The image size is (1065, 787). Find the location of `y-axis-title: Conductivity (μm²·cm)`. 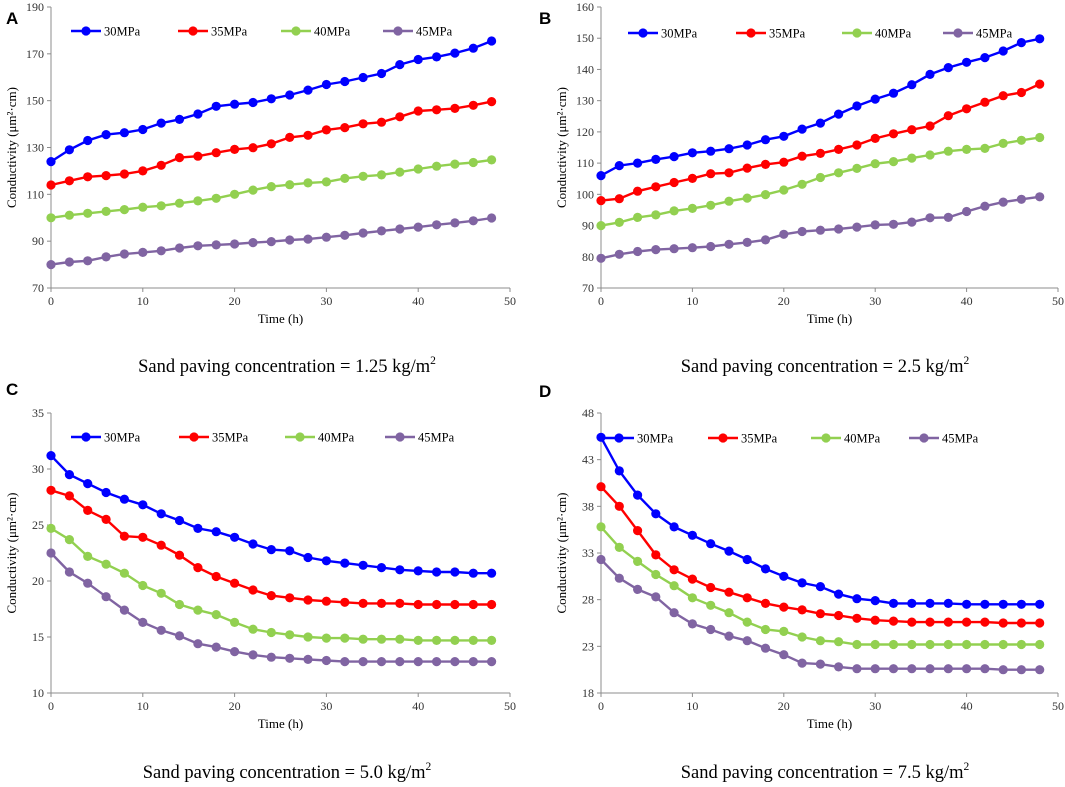

y-axis-title: Conductivity (μm²·cm) is located at coordinates (561, 553).